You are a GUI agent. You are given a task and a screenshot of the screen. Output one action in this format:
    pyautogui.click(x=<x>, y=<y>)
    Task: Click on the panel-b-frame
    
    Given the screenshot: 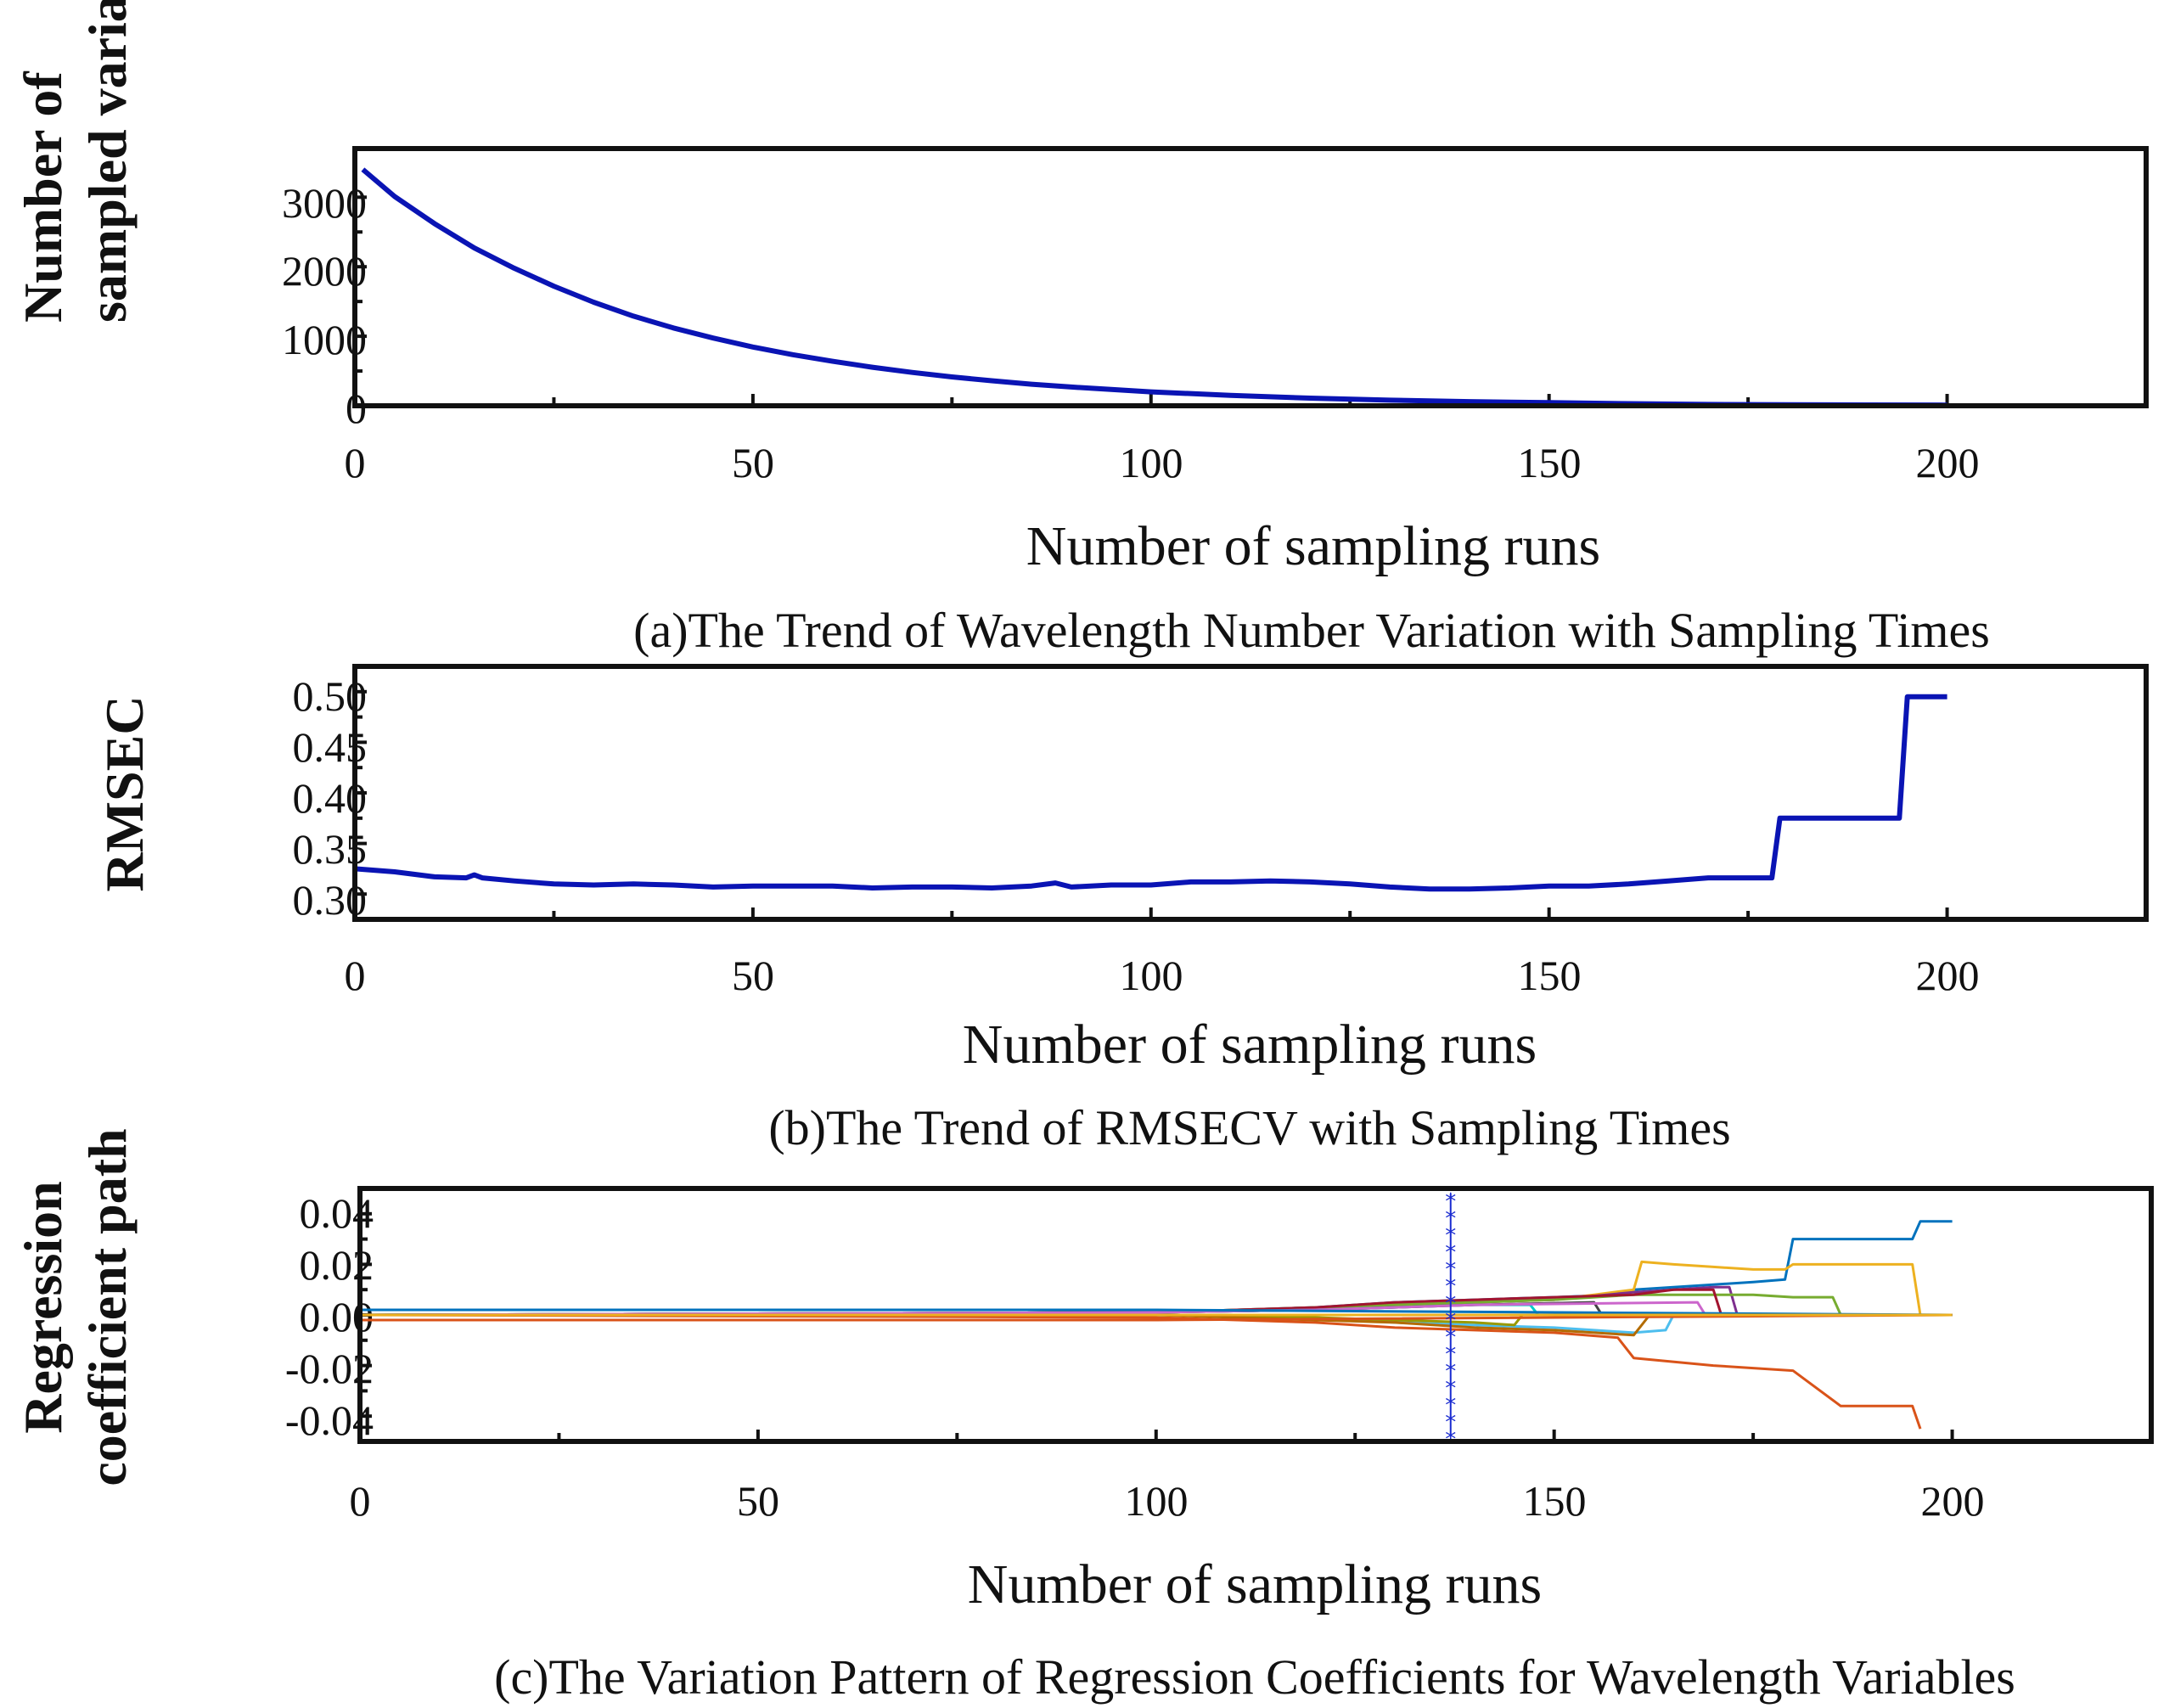 What is the action you would take?
    pyautogui.click(x=1251, y=793)
    